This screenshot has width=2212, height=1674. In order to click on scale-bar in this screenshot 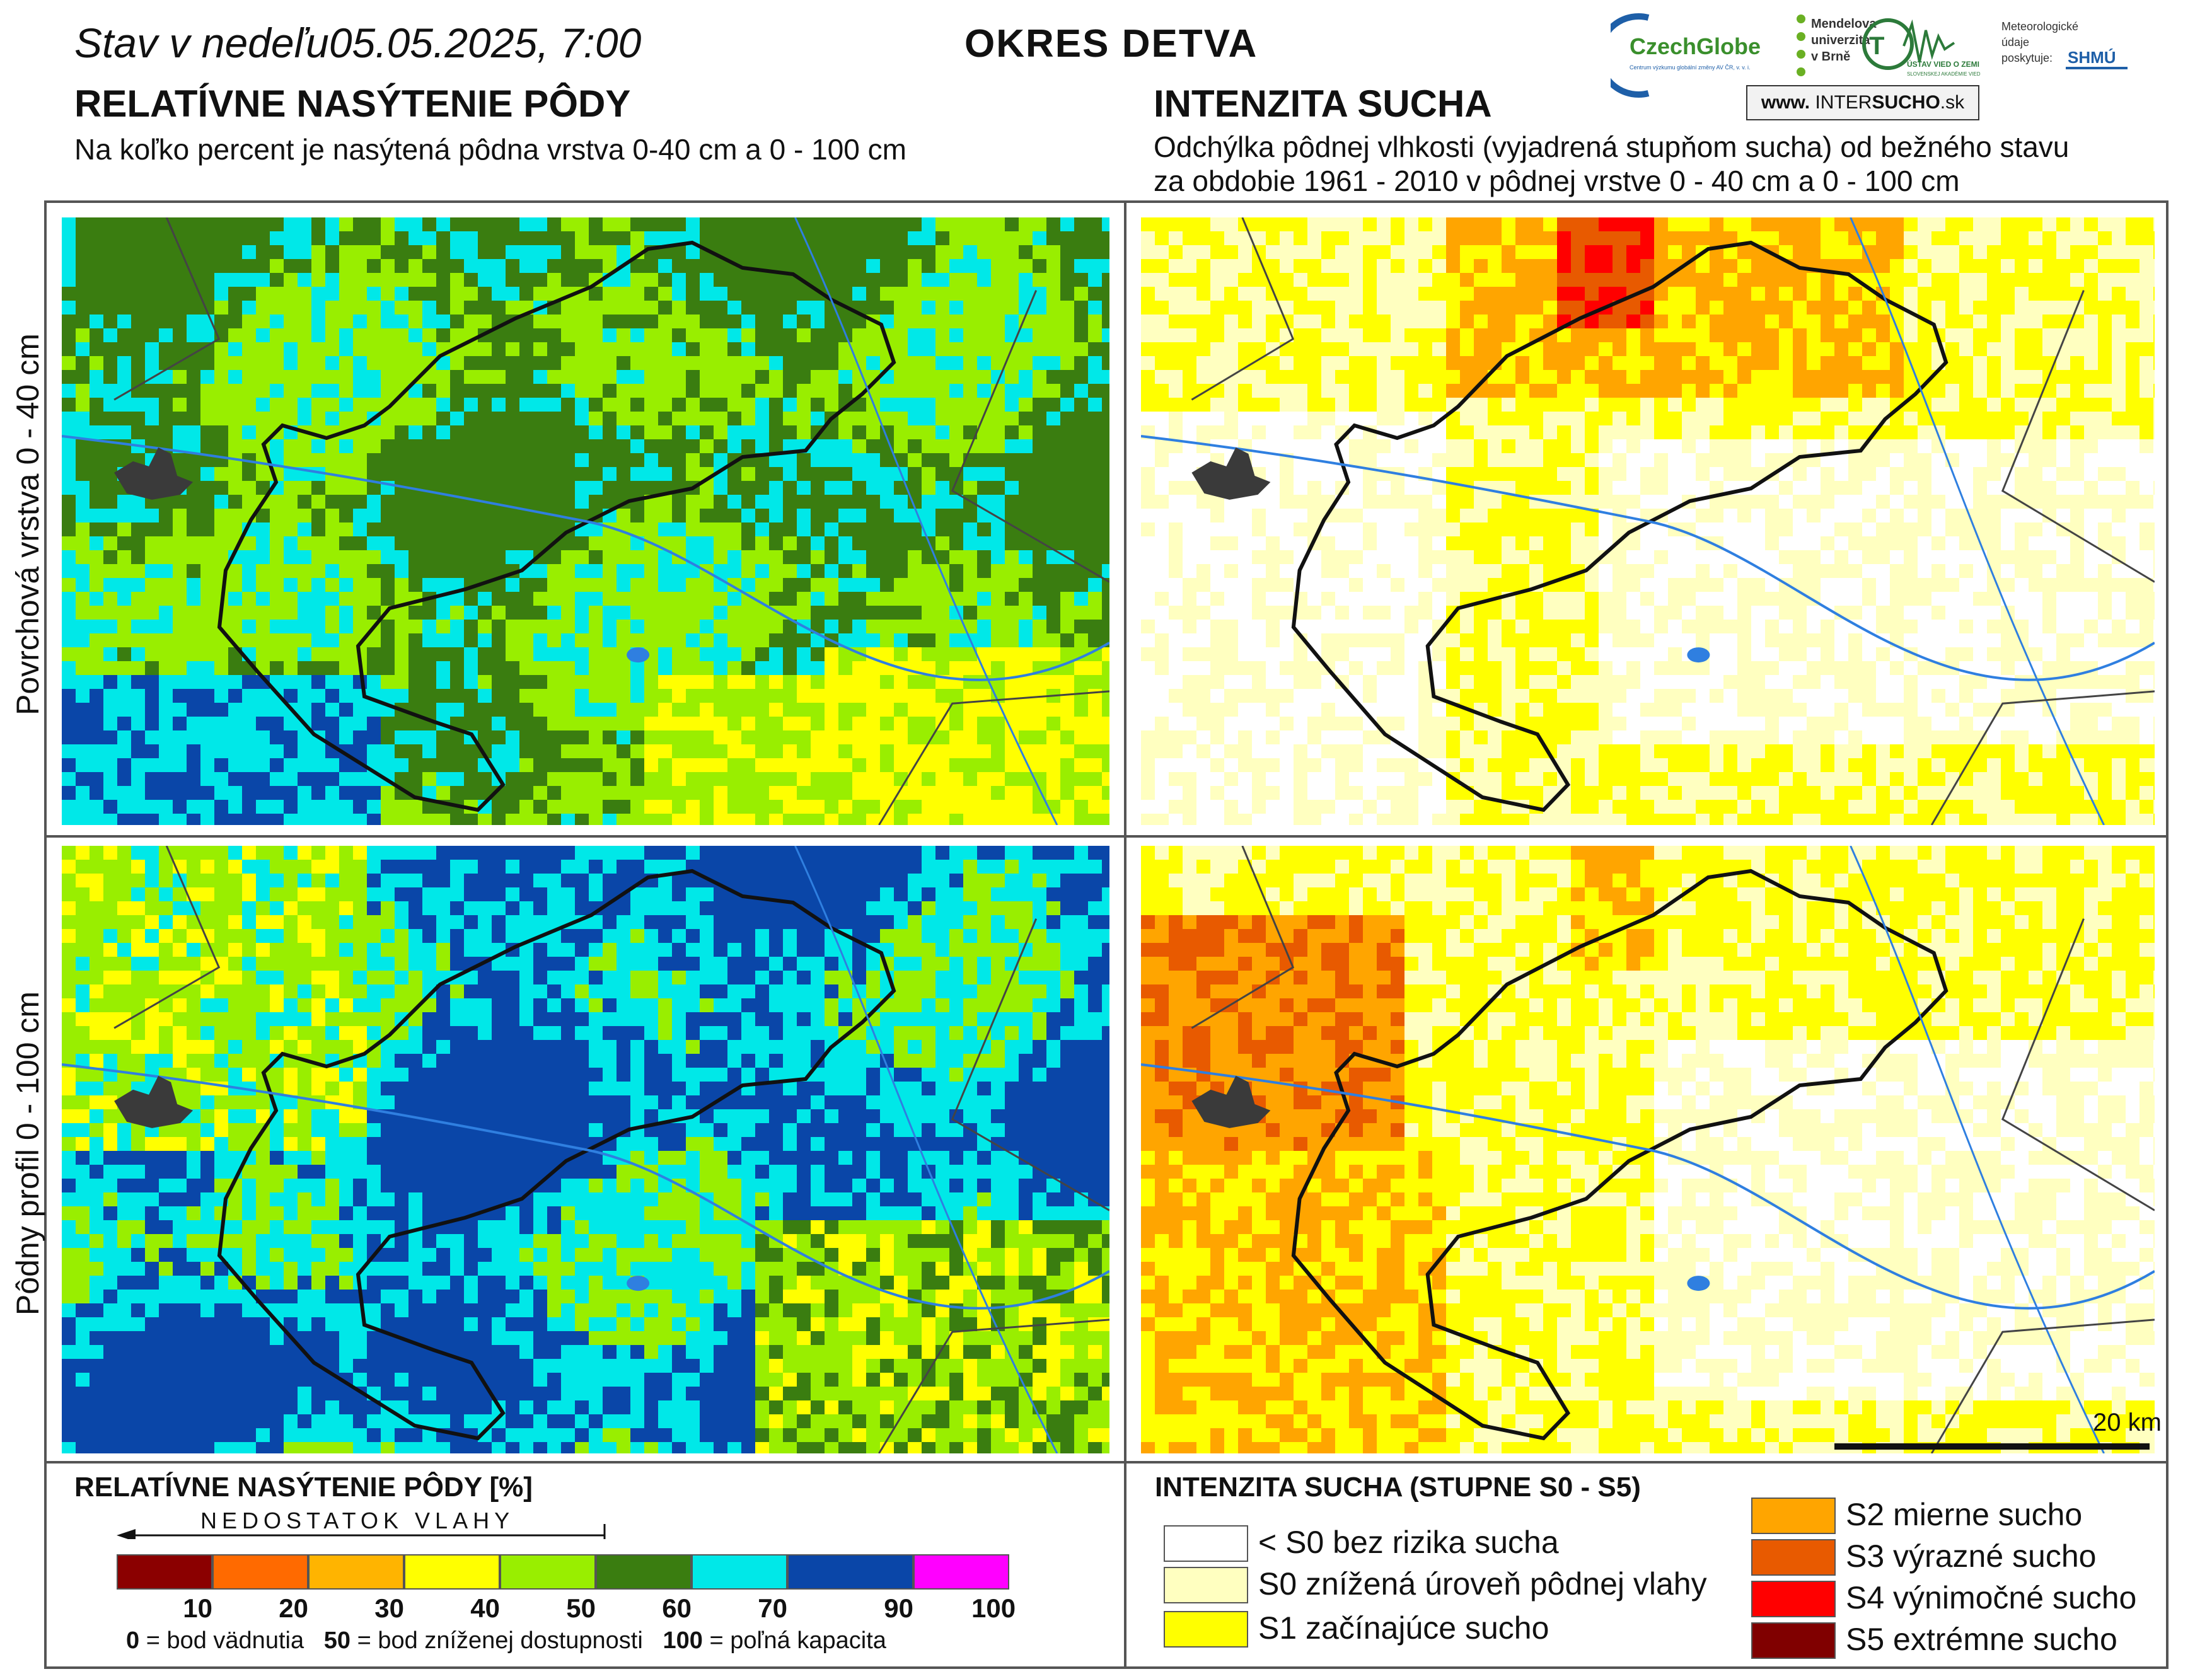, I will do `click(1992, 1446)`.